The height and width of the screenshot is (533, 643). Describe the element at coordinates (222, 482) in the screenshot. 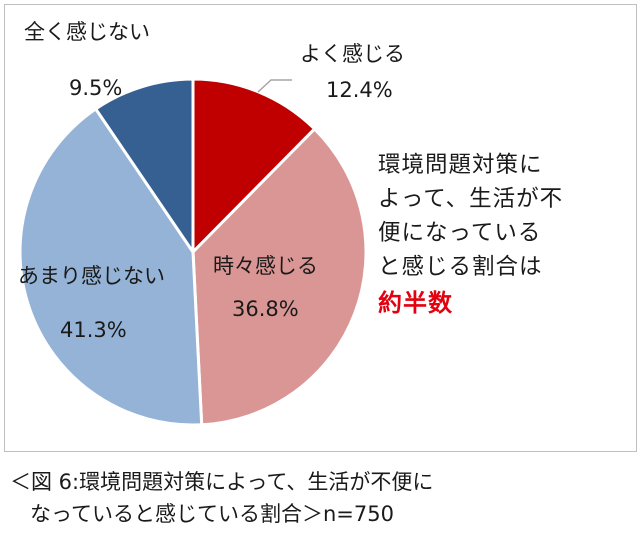

I see `caption-line-1: ＜図 6:環境問題対策によって、生活が不便に` at that location.